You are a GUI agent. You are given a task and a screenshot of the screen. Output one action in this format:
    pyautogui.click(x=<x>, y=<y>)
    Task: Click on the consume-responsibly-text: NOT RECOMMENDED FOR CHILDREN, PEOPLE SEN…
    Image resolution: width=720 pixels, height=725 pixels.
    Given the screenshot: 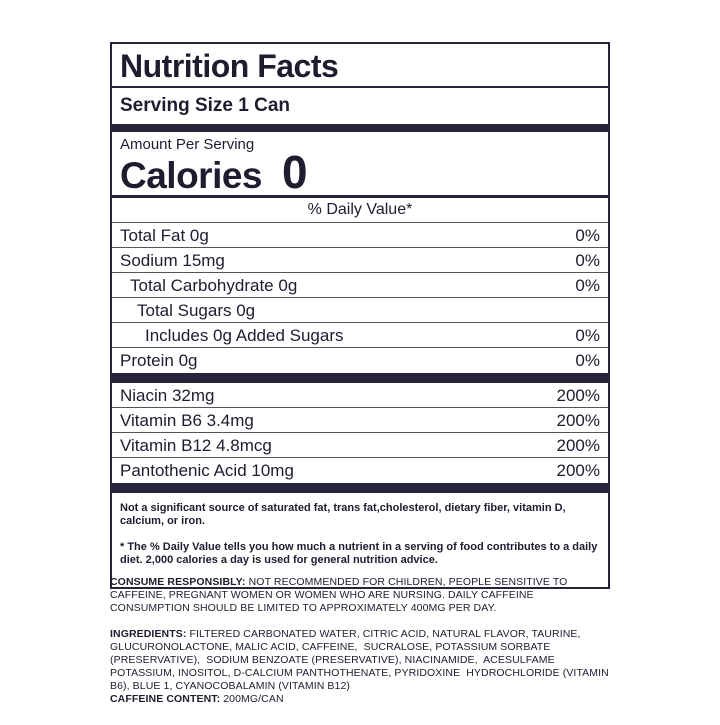 What is the action you would take?
    pyautogui.click(x=340, y=595)
    